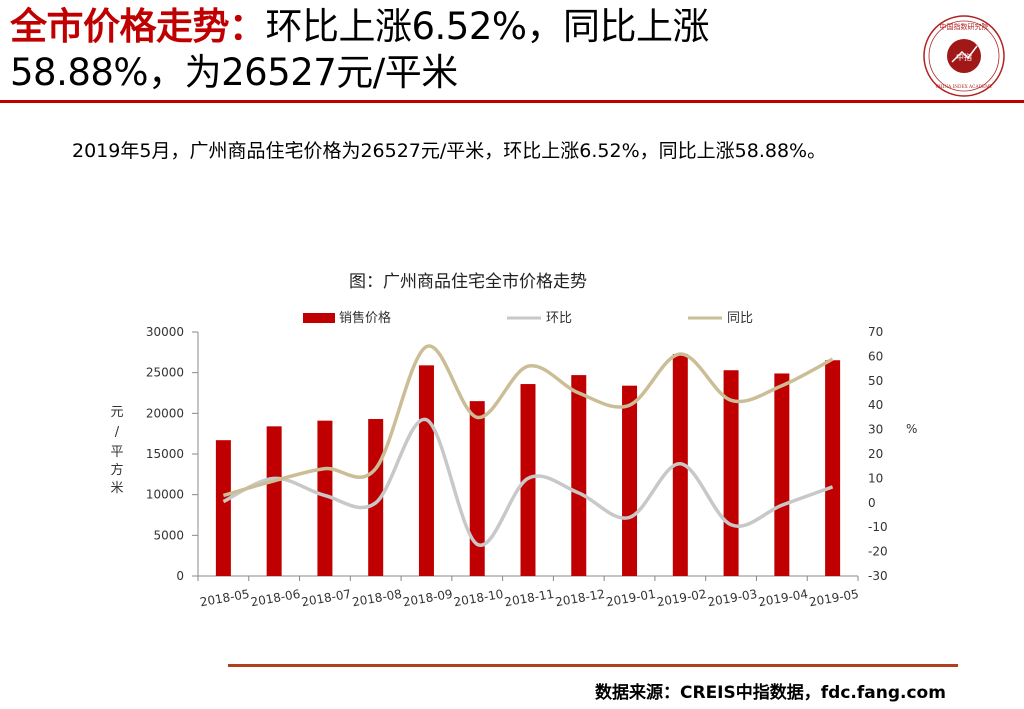 The image size is (1024, 709). What do you see at coordinates (377, 598) in the screenshot?
I see `x-tick-label: 2018-08` at bounding box center [377, 598].